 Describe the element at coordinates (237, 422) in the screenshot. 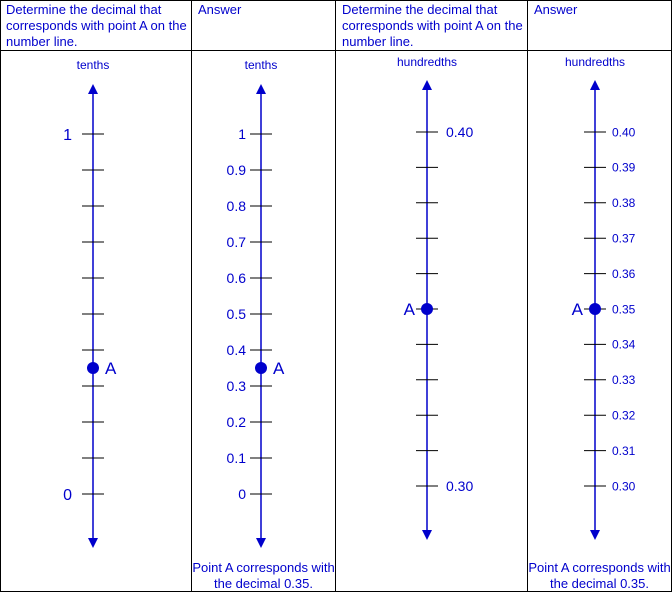

I see `tick-label: 0.2` at that location.